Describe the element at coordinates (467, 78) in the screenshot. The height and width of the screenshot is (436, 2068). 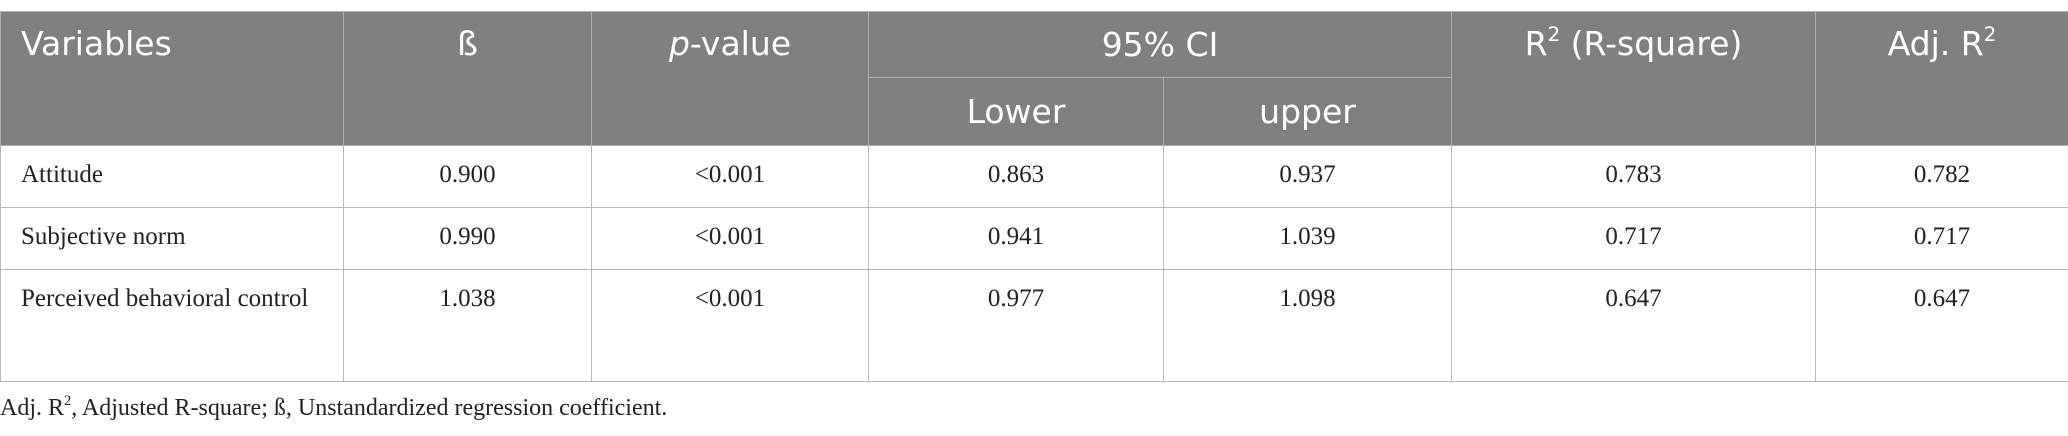
I see `header-cell: ß` at that location.